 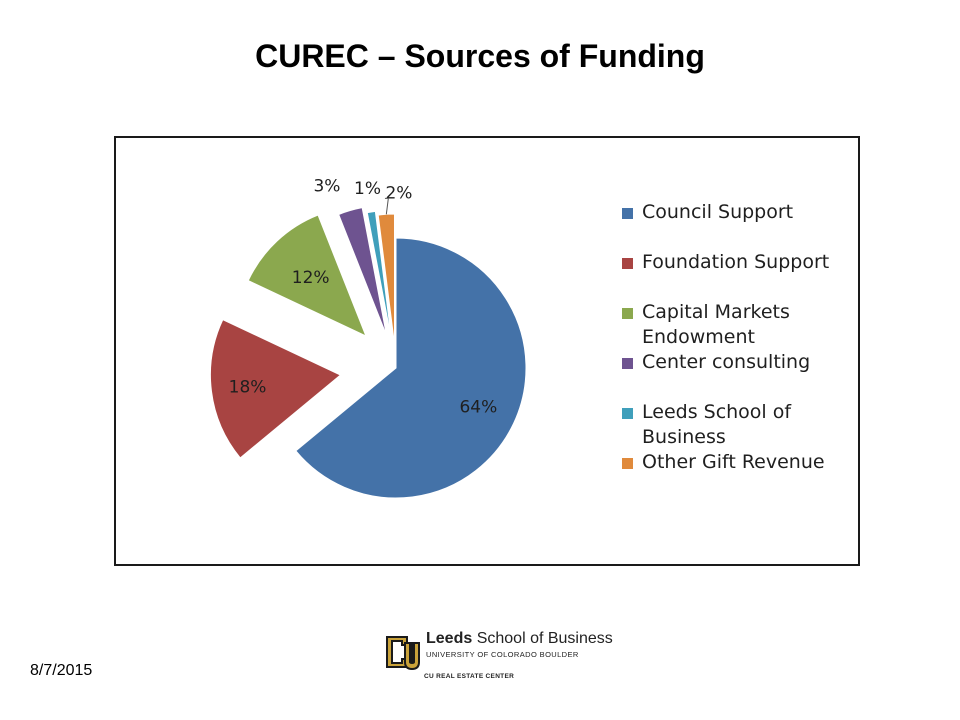 What do you see at coordinates (386, 206) in the screenshot?
I see `leader-line-other-gift-revenue` at bounding box center [386, 206].